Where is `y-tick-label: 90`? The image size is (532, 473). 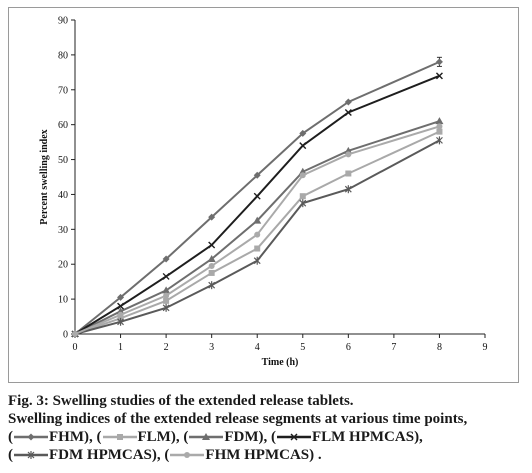 y-tick-label: 90 is located at coordinates (63, 21).